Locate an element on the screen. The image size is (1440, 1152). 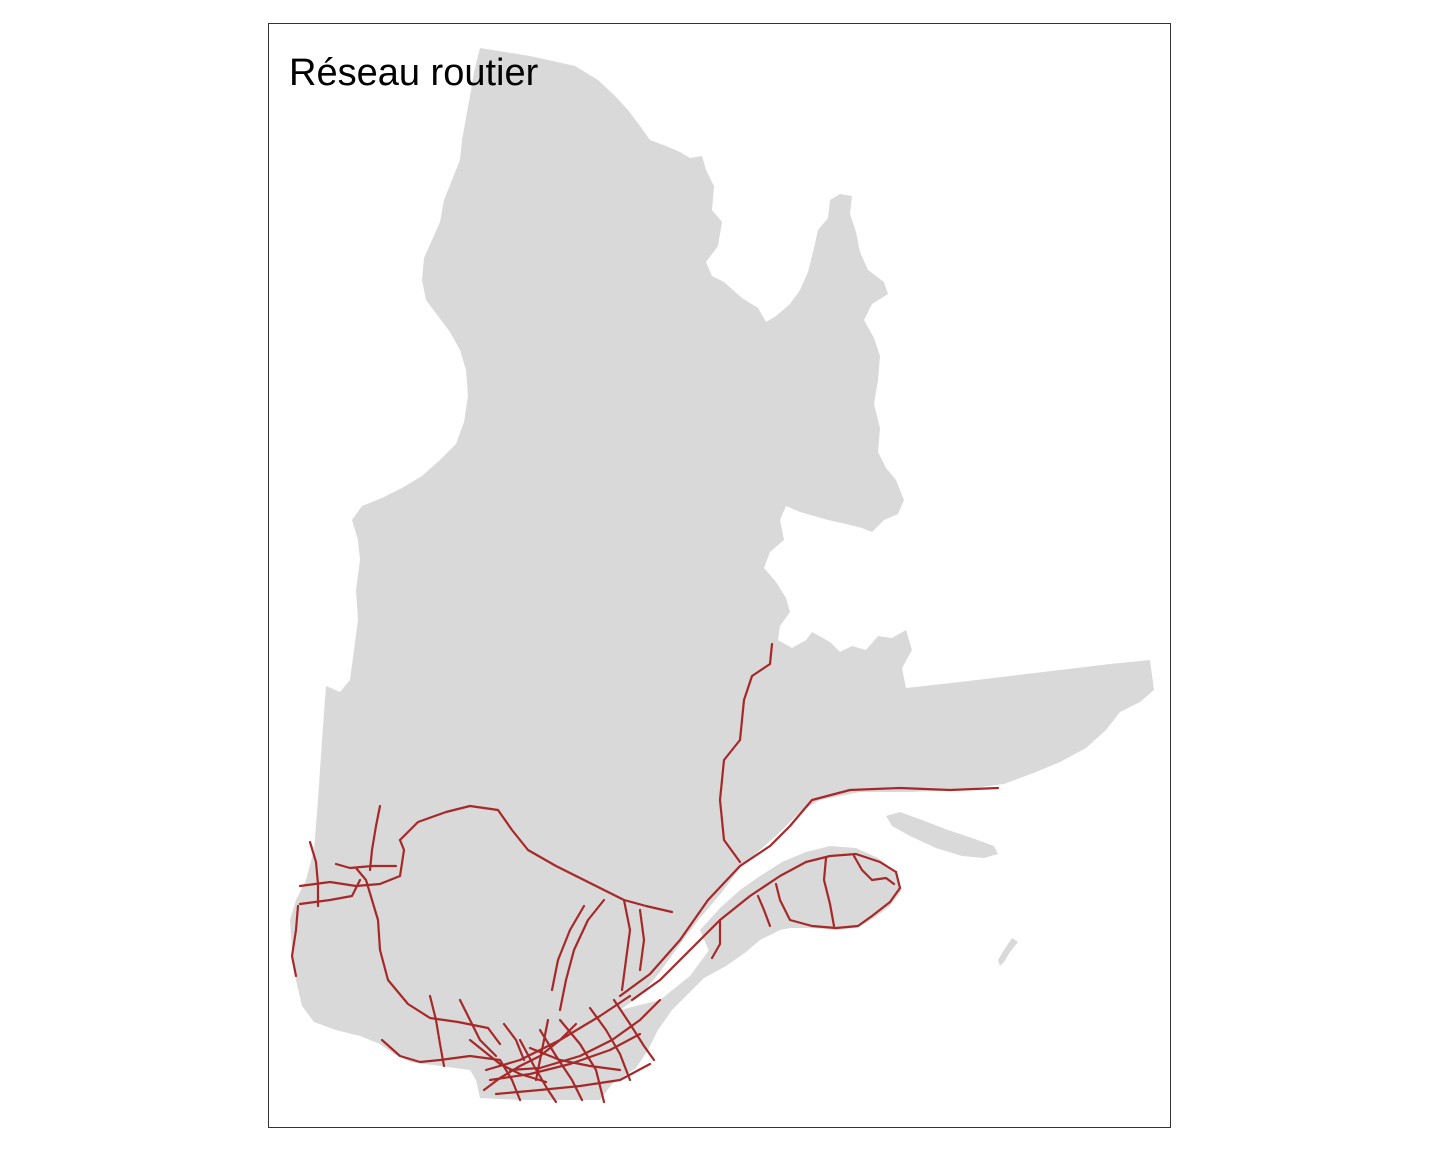
map-title: Réseau routier is located at coordinates (414, 73).